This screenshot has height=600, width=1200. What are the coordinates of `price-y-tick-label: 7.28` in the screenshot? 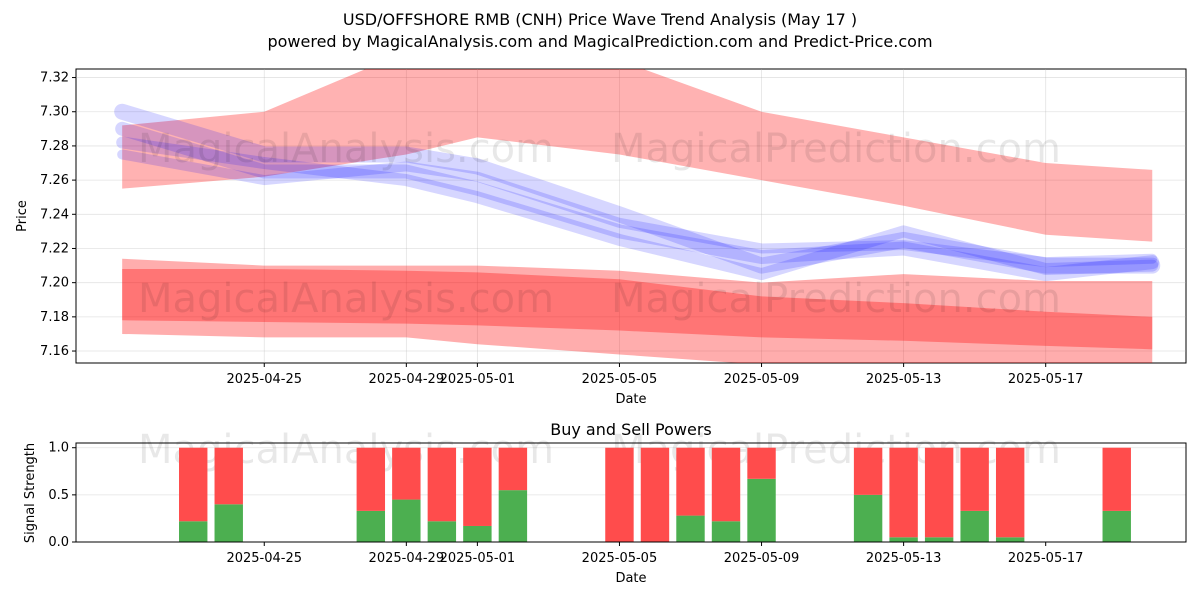 It's located at (54, 146).